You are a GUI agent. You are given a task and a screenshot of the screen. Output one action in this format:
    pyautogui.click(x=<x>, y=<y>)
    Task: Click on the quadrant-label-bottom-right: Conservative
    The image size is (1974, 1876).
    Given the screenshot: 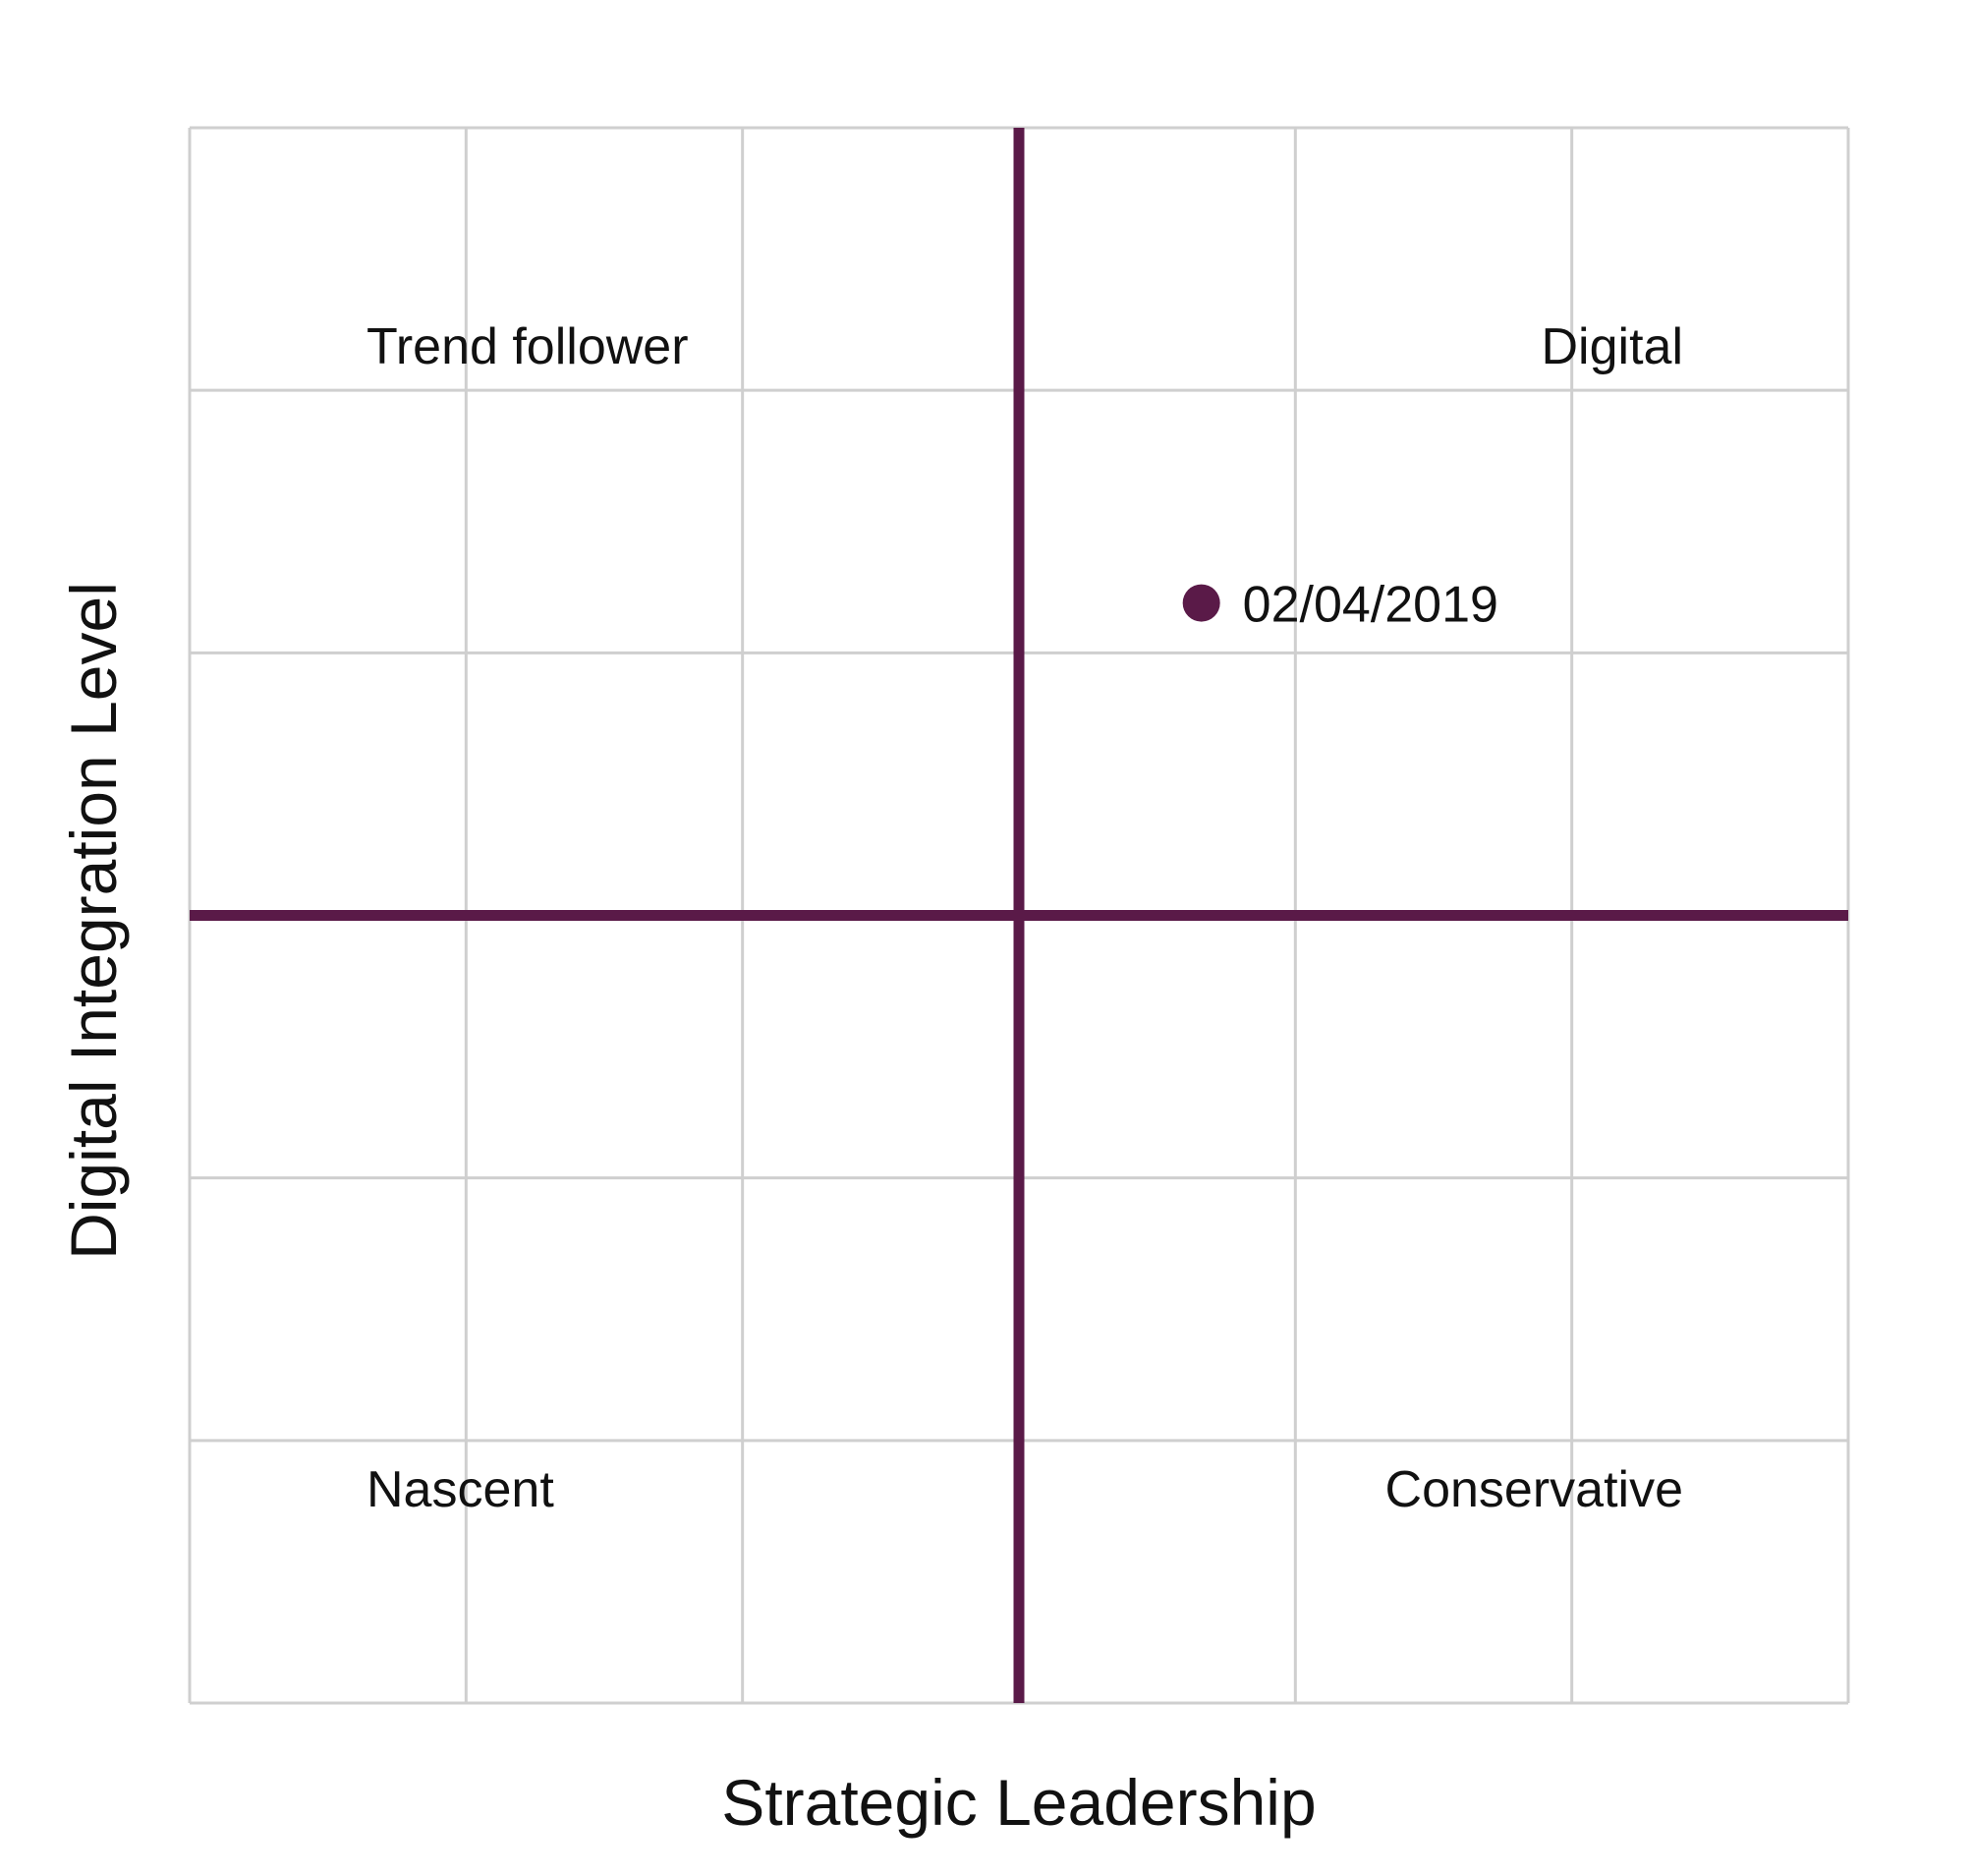 What is the action you would take?
    pyautogui.click(x=1534, y=1489)
    